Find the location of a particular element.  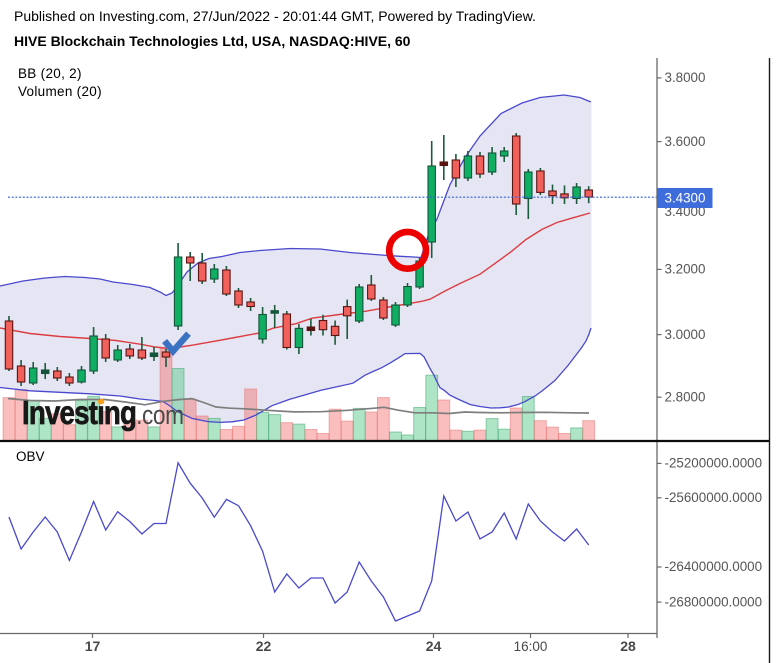

svg-text: 2.8000 is located at coordinates (685, 396).